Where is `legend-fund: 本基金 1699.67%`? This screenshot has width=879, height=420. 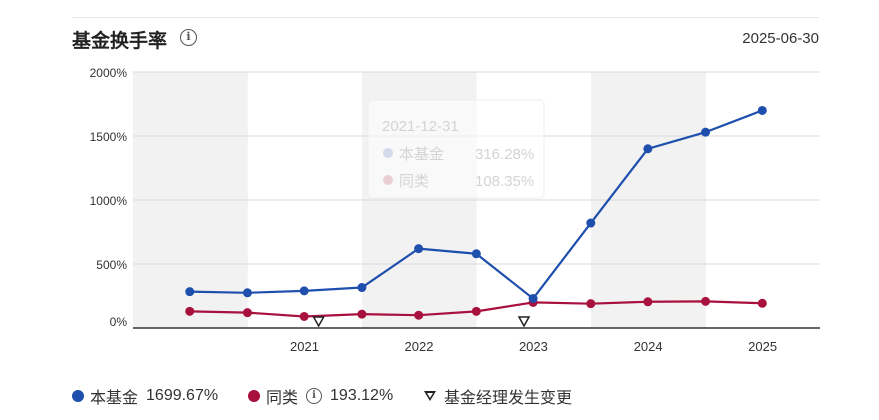
legend-fund: 本基金 1699.67% is located at coordinates (145, 396).